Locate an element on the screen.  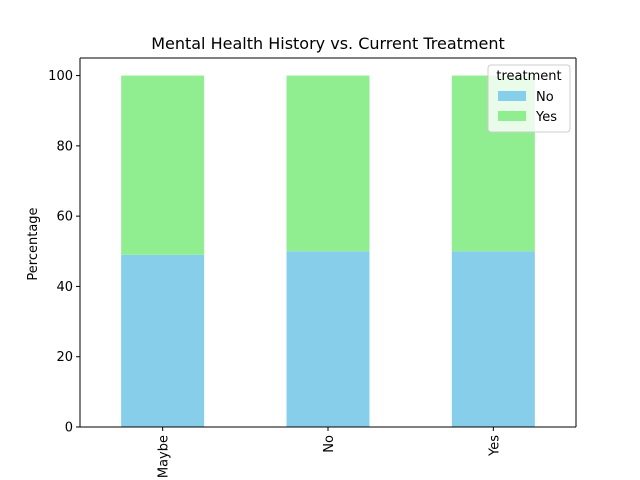
bar-maybe-yes is located at coordinates (163, 165).